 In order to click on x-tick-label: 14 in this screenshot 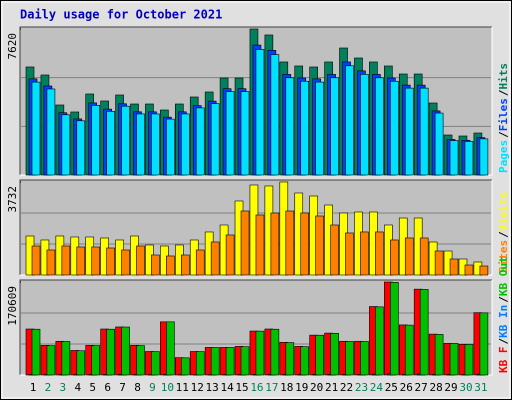, I will do `click(227, 387)`.